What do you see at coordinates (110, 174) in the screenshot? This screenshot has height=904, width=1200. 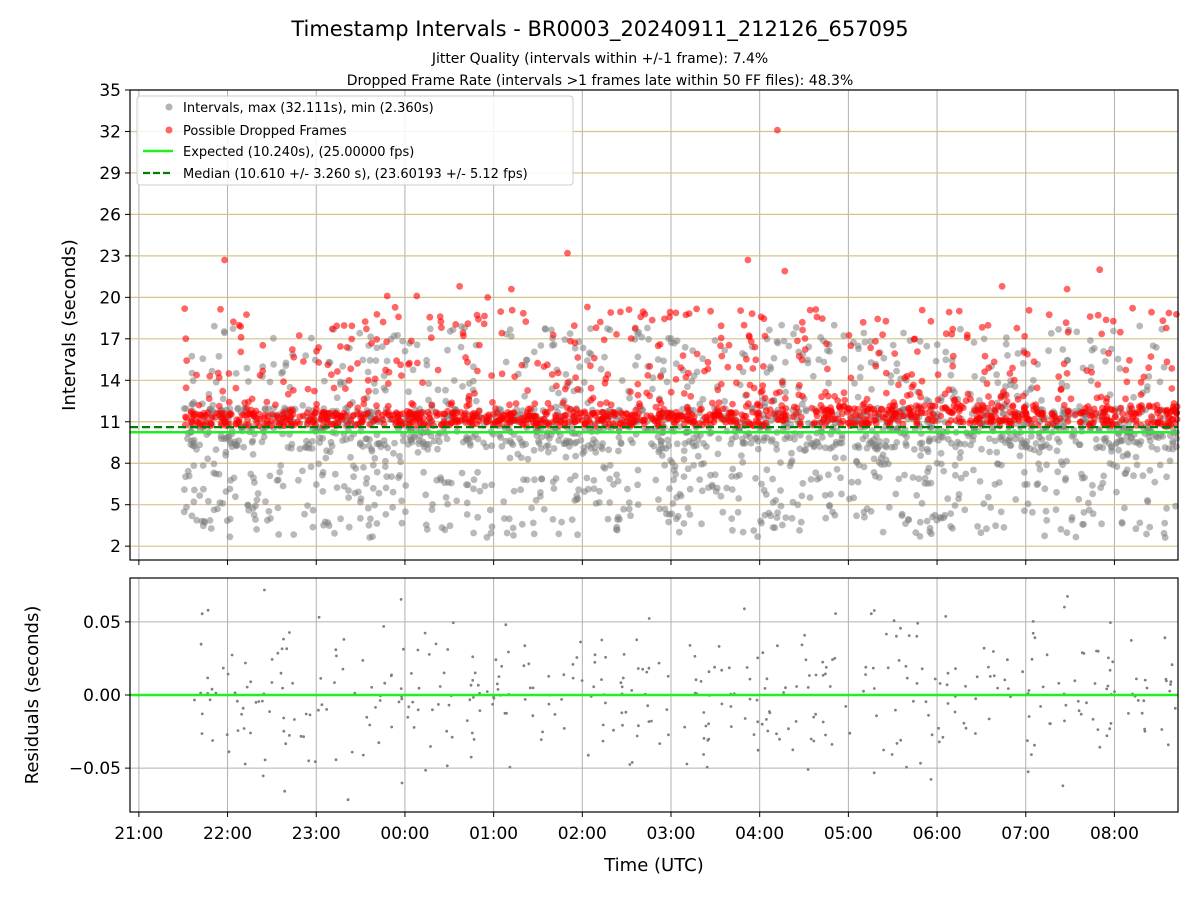 I see `top-y-tick-label: 29` at bounding box center [110, 174].